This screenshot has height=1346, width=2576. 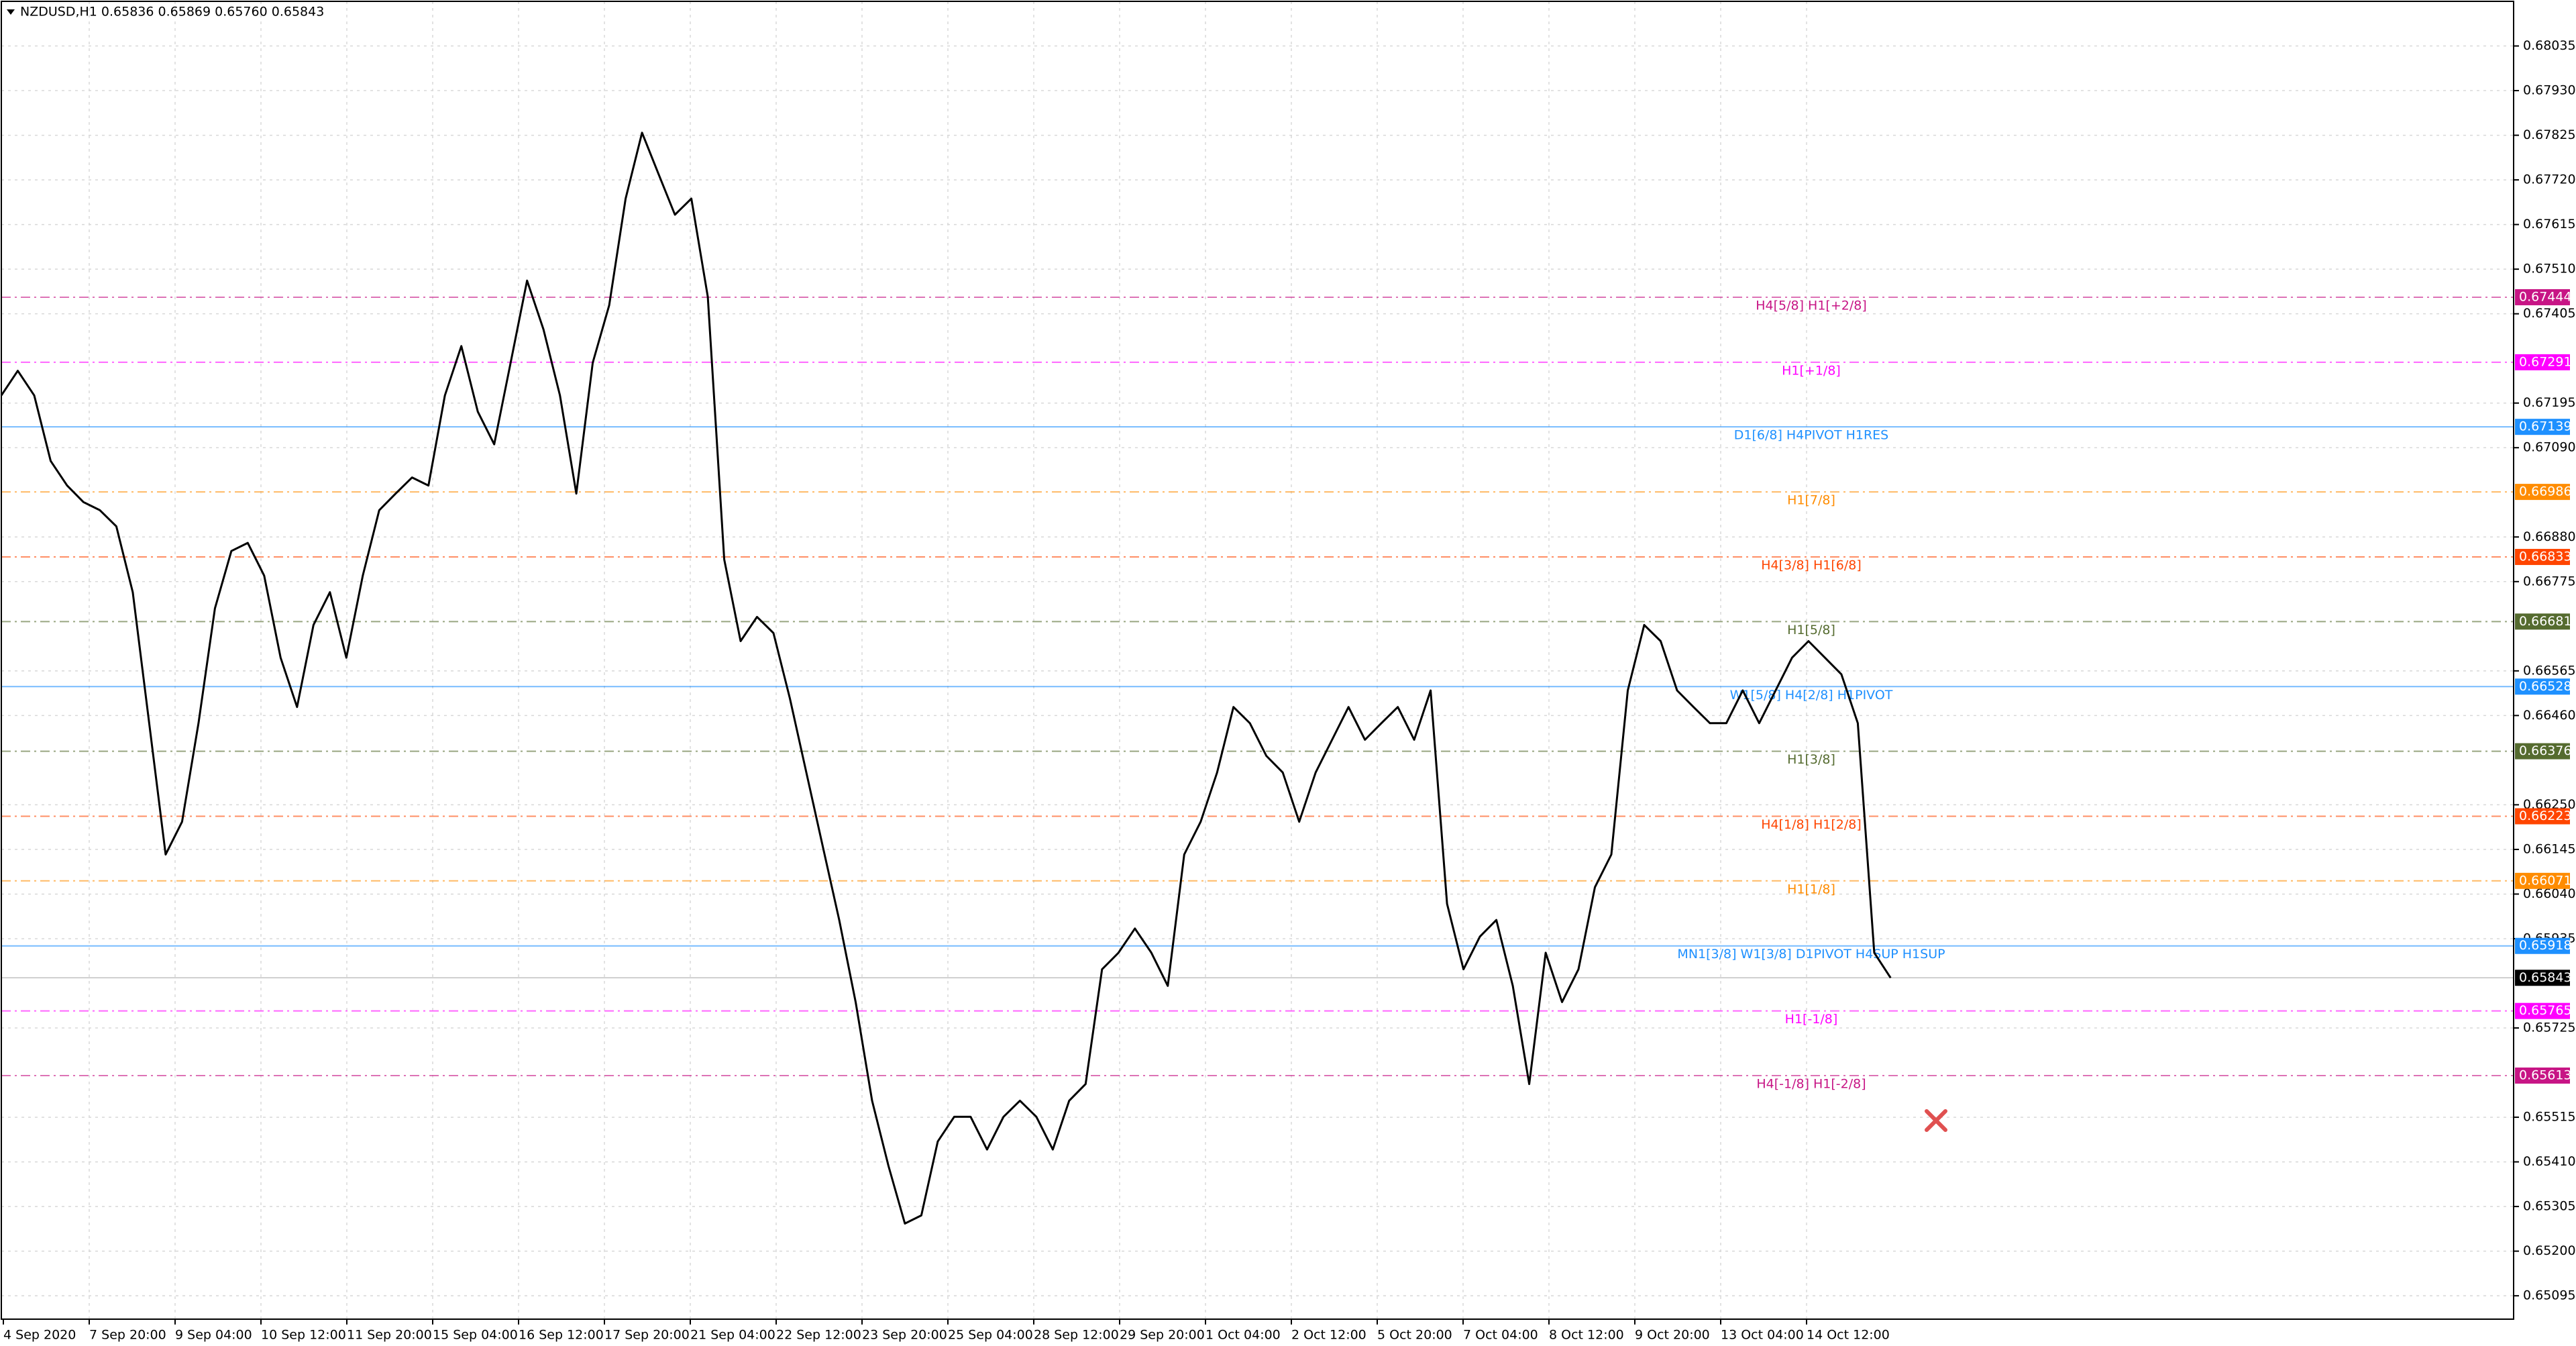 What do you see at coordinates (213, 1336) in the screenshot?
I see `x-tick-label: 9 Sep 04:00` at bounding box center [213, 1336].